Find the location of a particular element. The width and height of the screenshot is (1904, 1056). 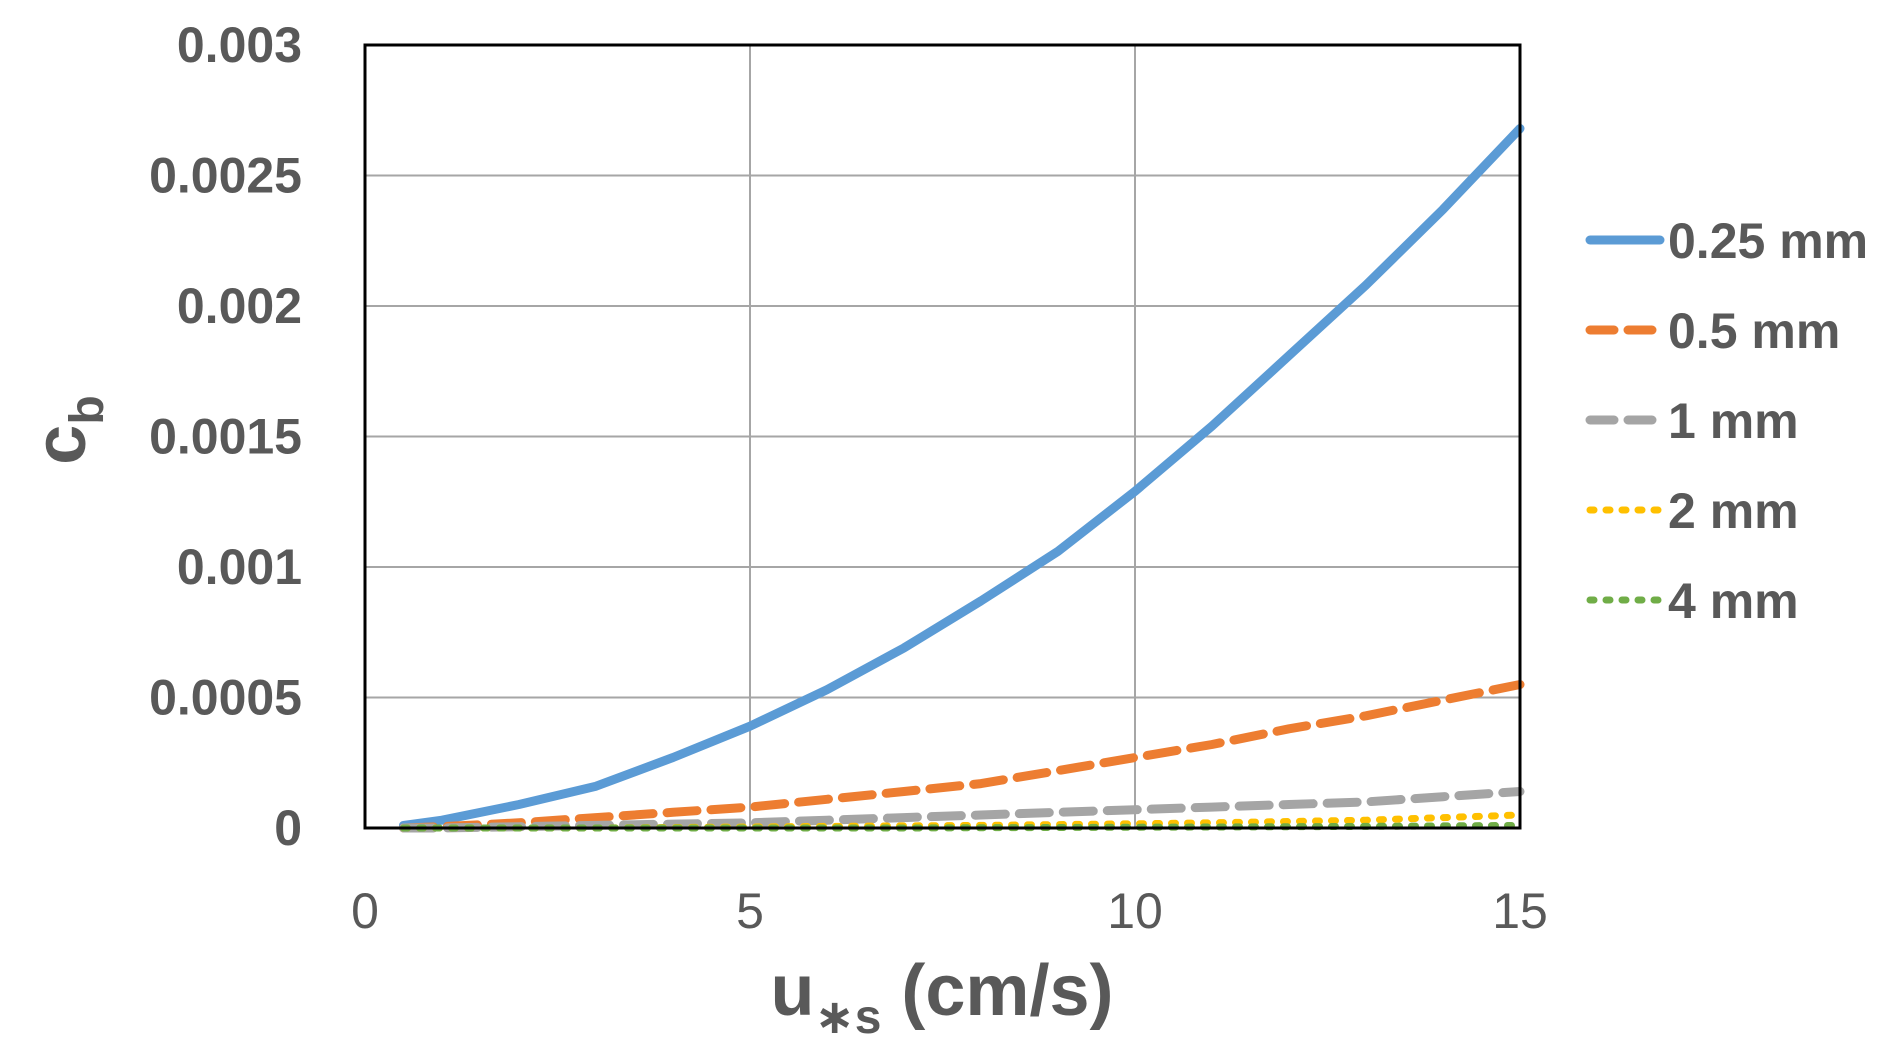

y-tick-label: 0.003 is located at coordinates (239, 45).